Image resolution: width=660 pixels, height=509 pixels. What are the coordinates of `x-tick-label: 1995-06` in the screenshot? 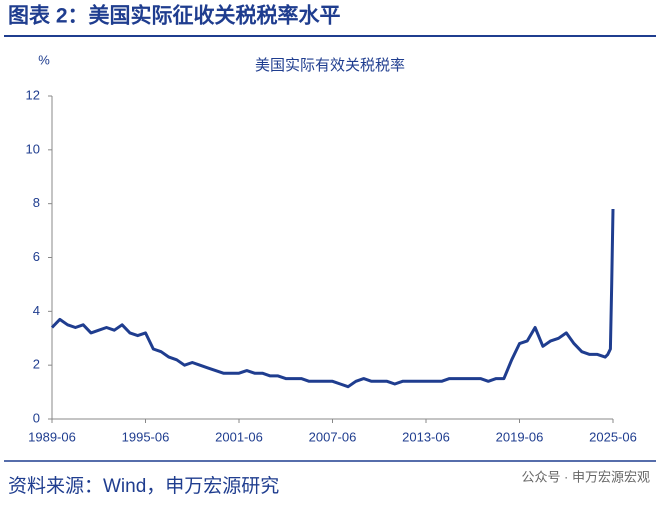 It's located at (146, 436).